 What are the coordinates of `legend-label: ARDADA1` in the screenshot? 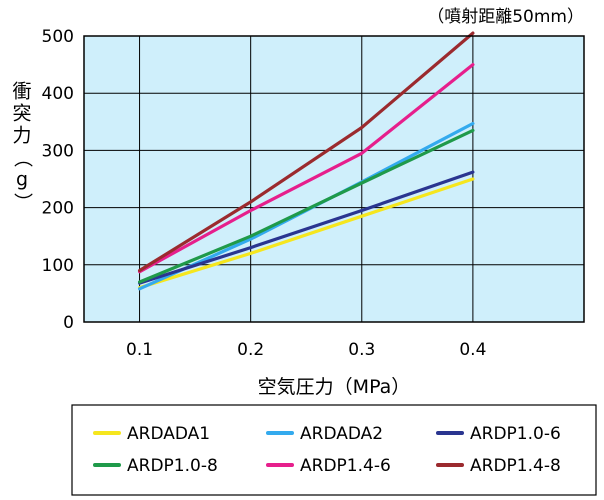 It's located at (168, 434).